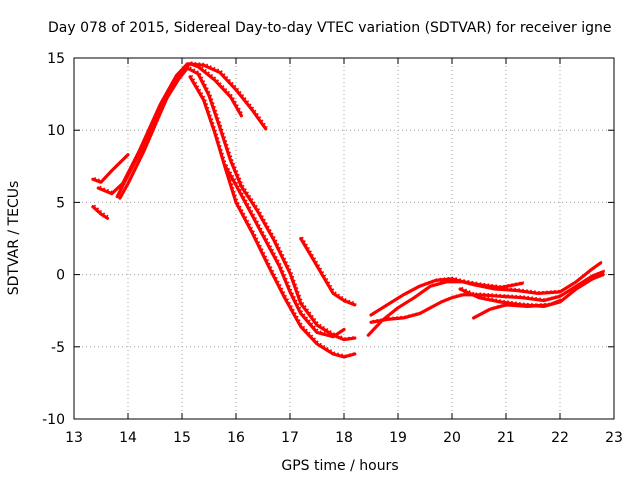 Image resolution: width=640 pixels, height=480 pixels. What do you see at coordinates (56, 131) in the screenshot?
I see `y-tick-label: 10` at bounding box center [56, 131].